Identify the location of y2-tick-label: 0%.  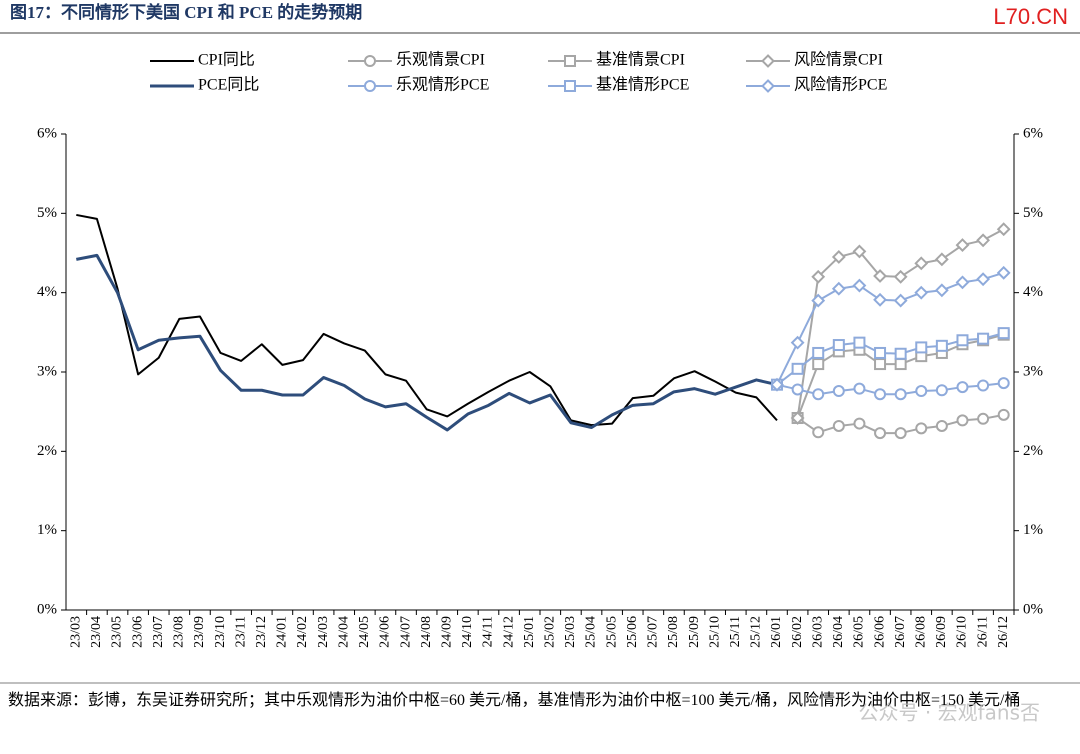
(1033, 609).